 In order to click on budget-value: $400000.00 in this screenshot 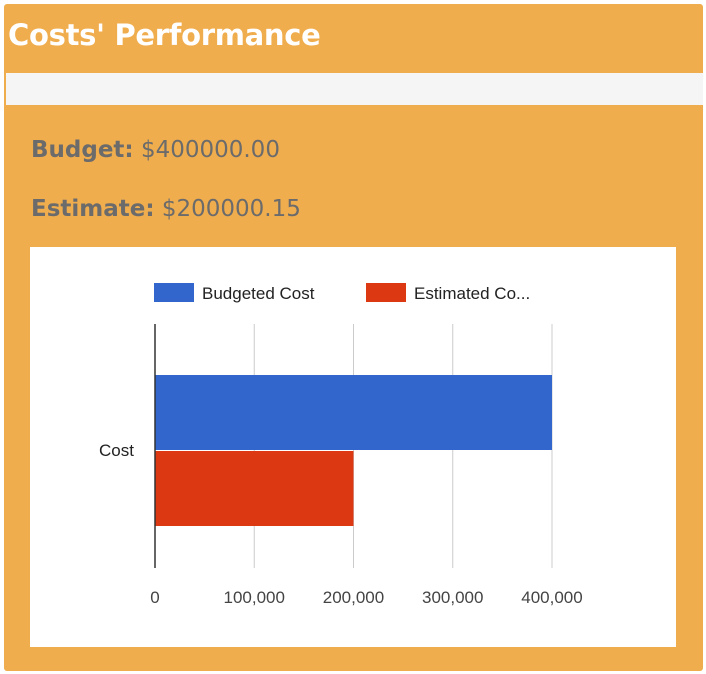, I will do `click(210, 150)`.